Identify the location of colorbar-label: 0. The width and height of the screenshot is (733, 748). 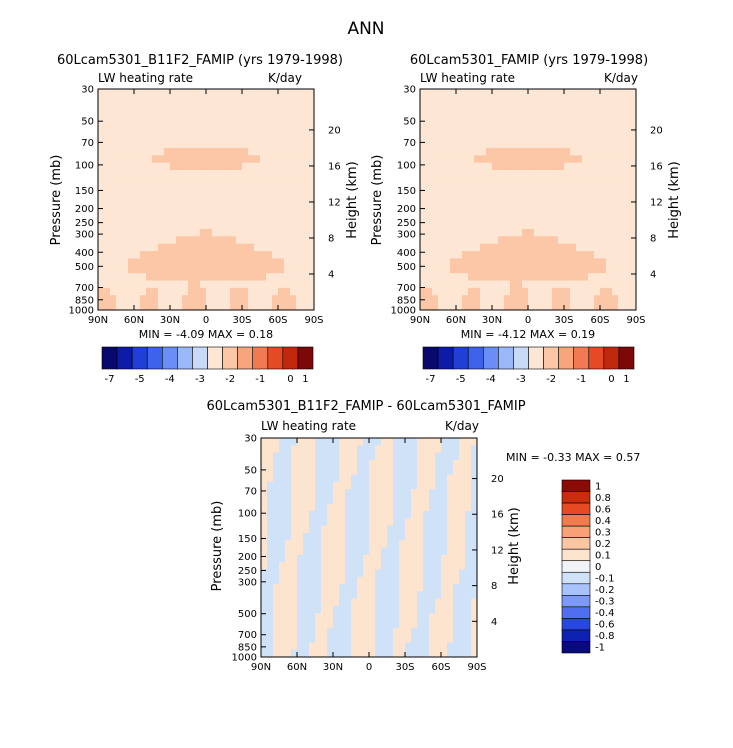
(611, 379).